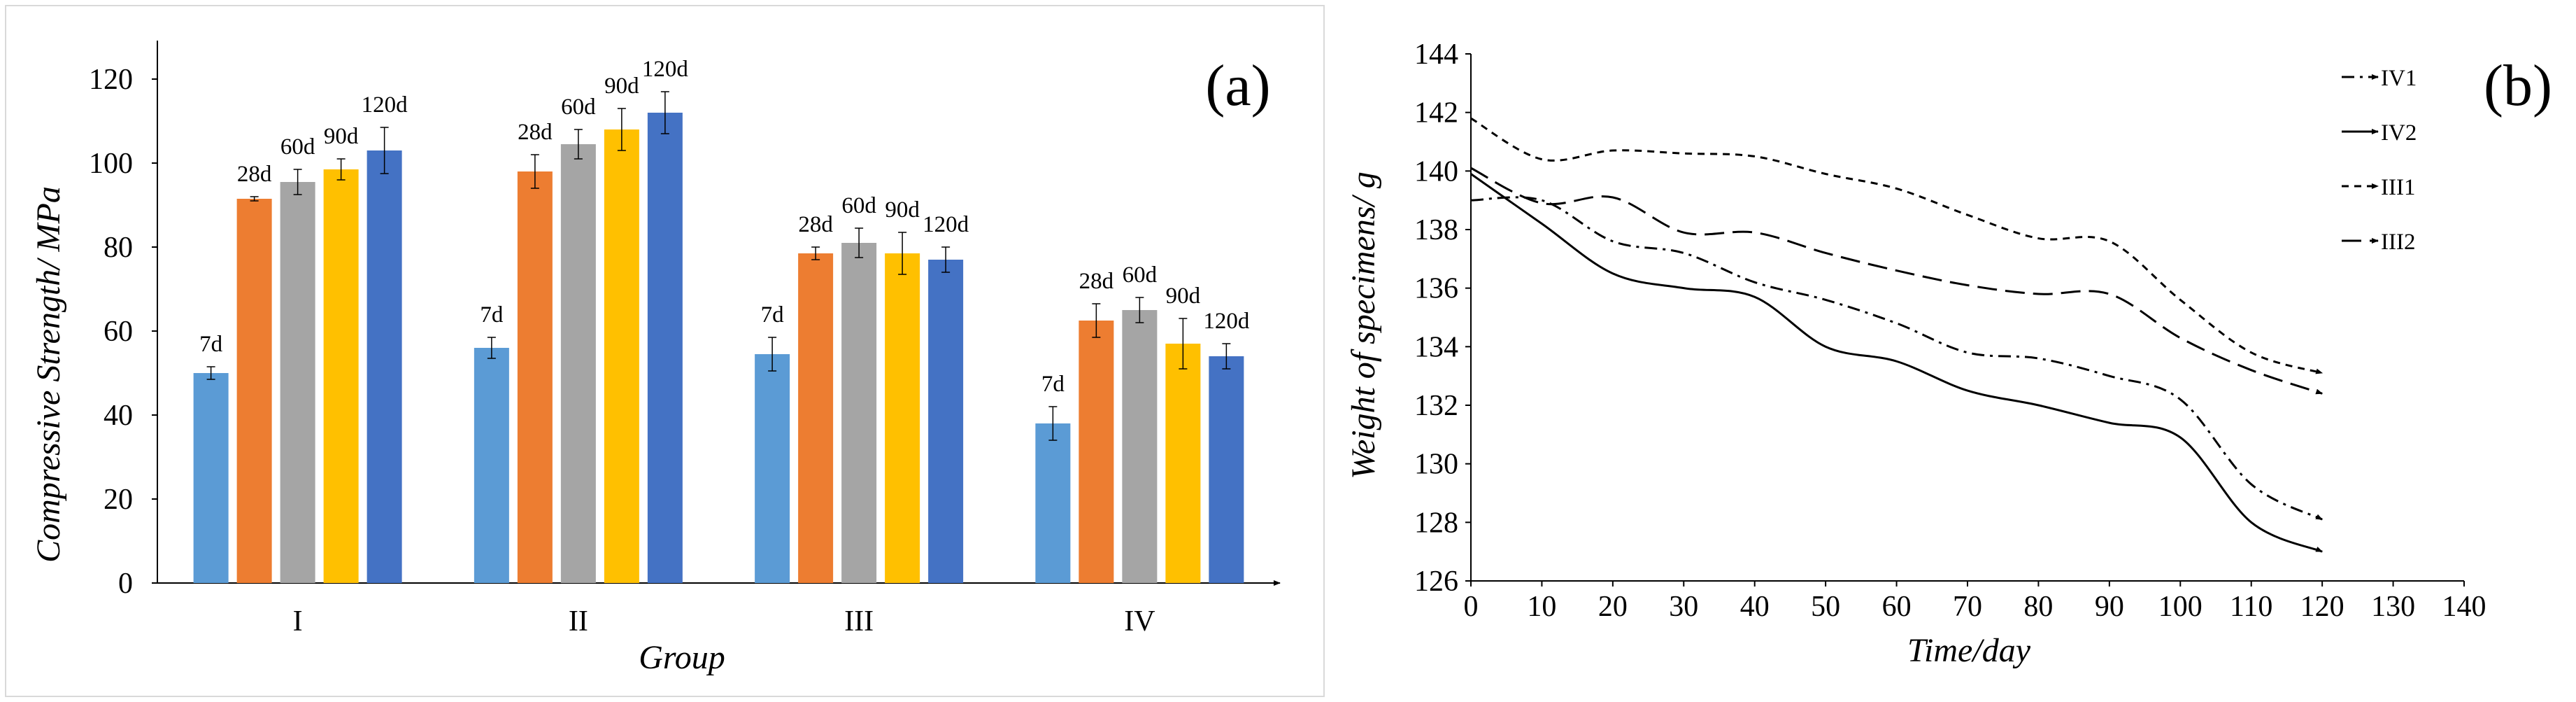 The height and width of the screenshot is (702, 2576). Describe the element at coordinates (1436, 230) in the screenshot. I see `y-tick-label: 138` at that location.